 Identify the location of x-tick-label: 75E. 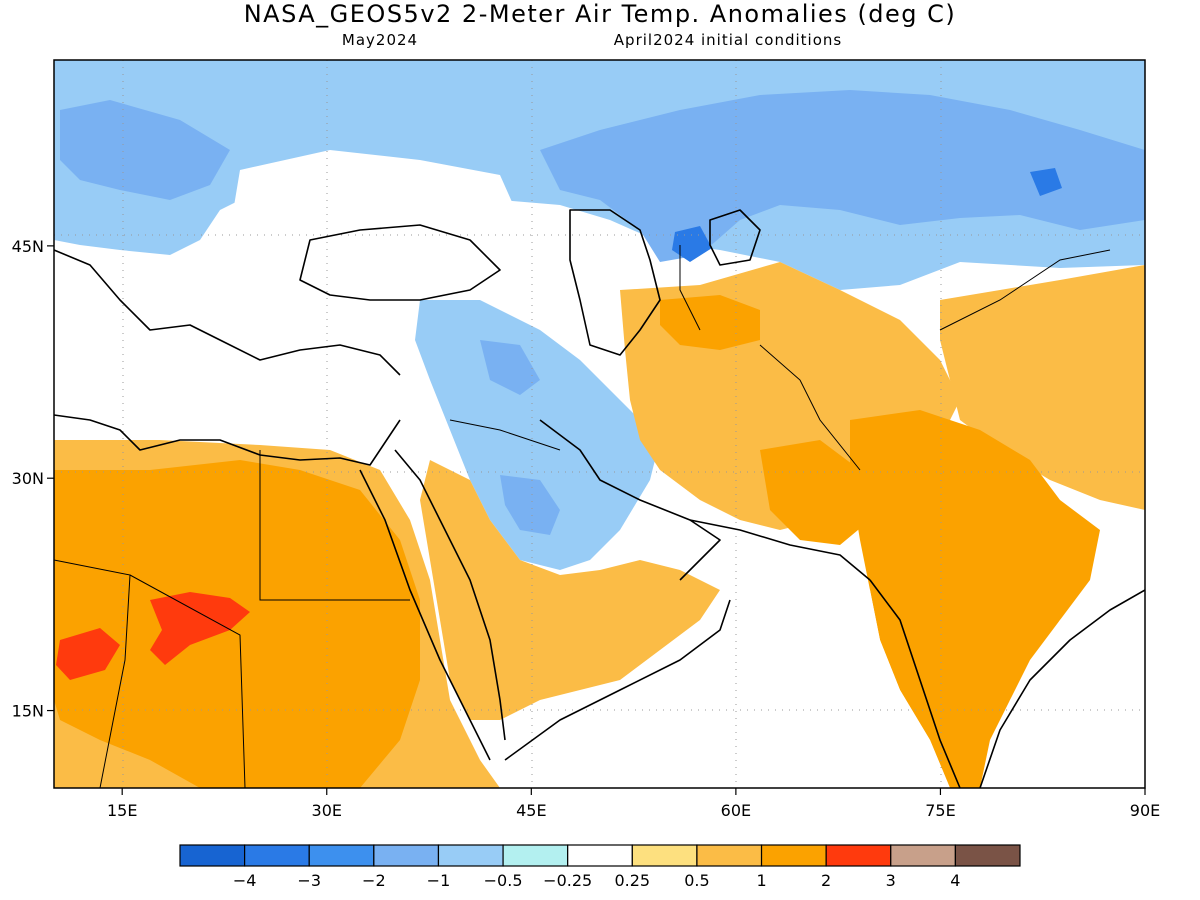
(940, 810).